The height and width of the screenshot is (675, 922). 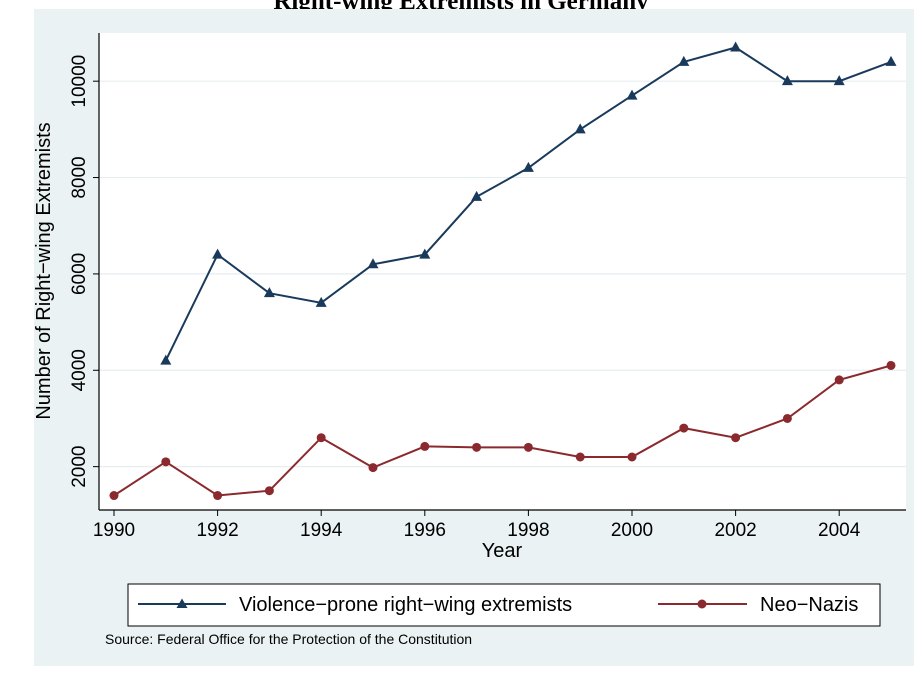 What do you see at coordinates (809, 605) in the screenshot?
I see `legend-label-neo-nazis: Neo−Nazis` at bounding box center [809, 605].